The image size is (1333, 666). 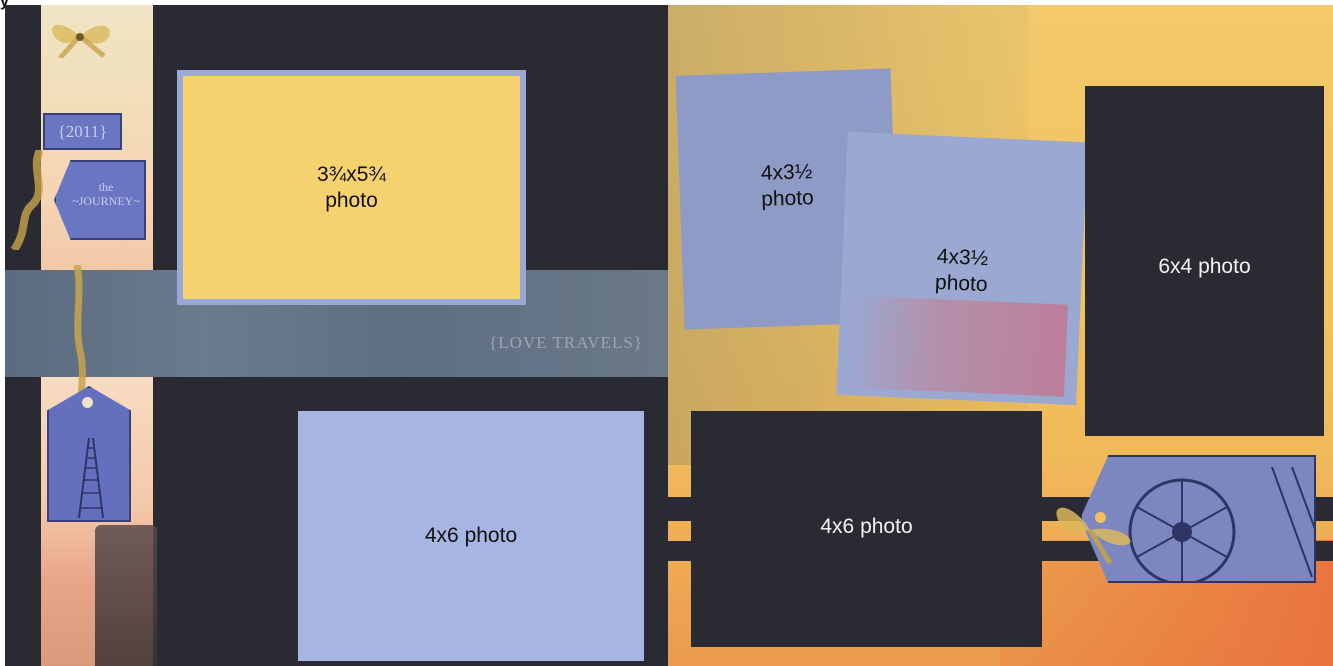 I want to click on train-track-icon, so click(x=91, y=478).